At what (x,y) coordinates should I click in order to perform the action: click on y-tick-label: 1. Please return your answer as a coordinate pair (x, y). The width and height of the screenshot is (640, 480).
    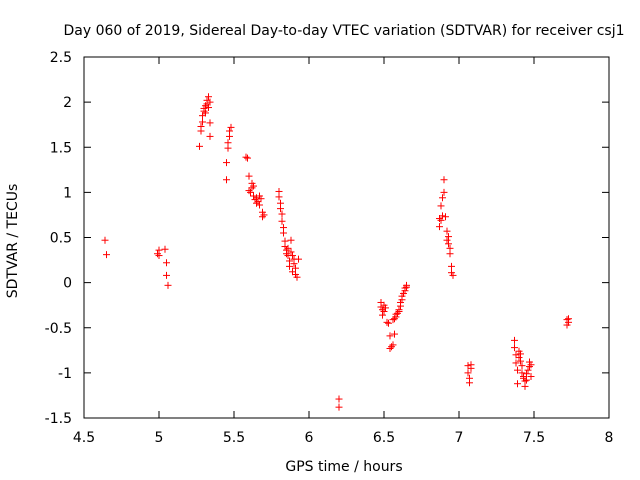
    Looking at the image, I should click on (67, 193).